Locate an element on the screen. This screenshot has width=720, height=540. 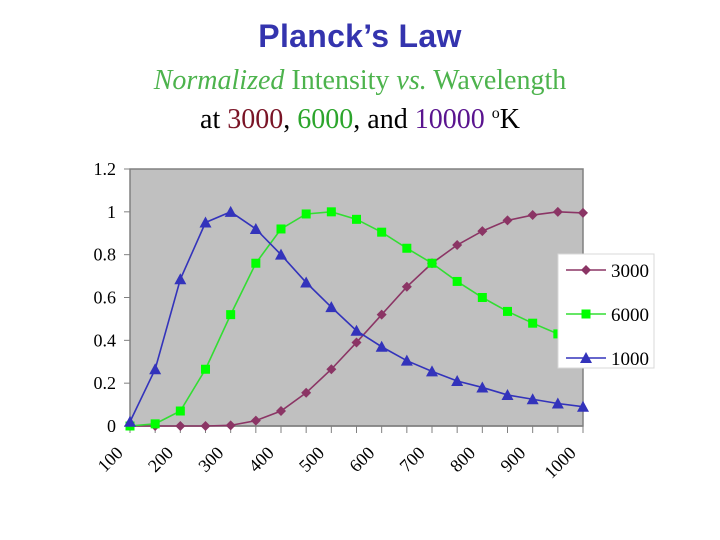
temp-6000: 6000 is located at coordinates (325, 119).